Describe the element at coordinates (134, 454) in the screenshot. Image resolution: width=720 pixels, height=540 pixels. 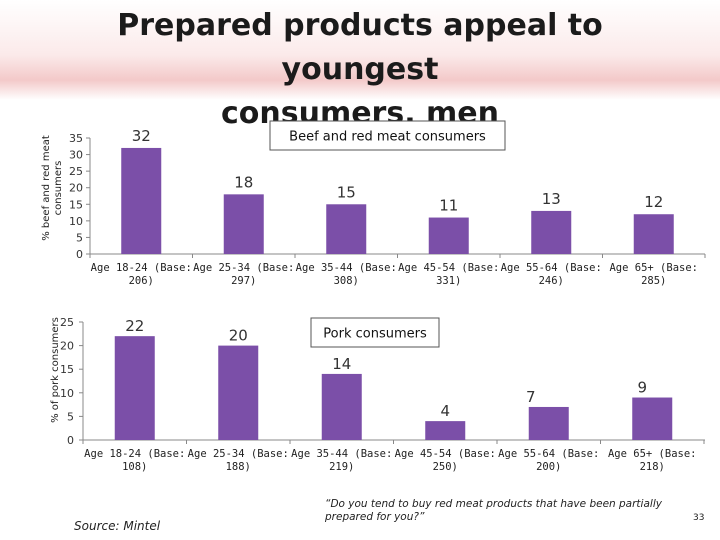
I see `chart2-category-label: Age 18-24 (Base:` at that location.